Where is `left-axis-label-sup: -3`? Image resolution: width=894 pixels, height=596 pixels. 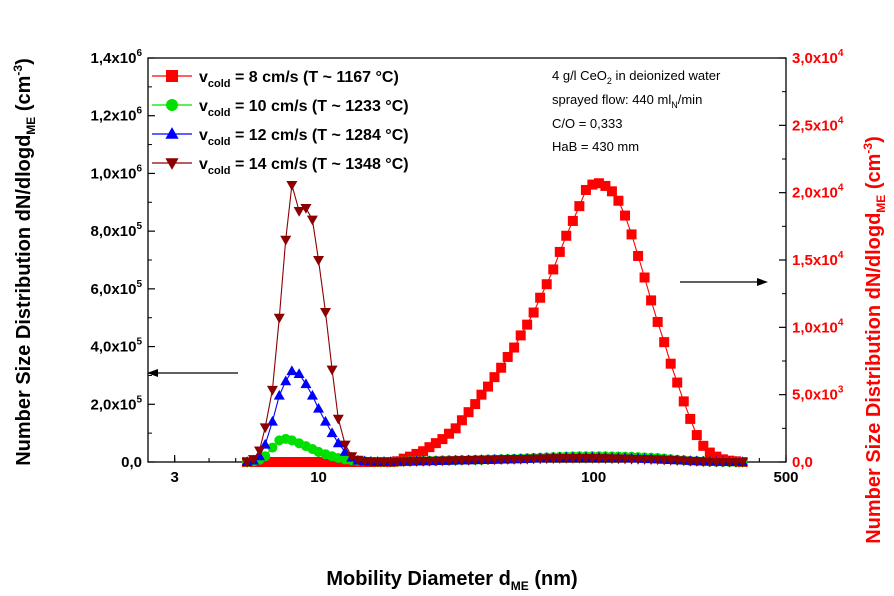 left-axis-label-sup: -3 is located at coordinates (18, 70).